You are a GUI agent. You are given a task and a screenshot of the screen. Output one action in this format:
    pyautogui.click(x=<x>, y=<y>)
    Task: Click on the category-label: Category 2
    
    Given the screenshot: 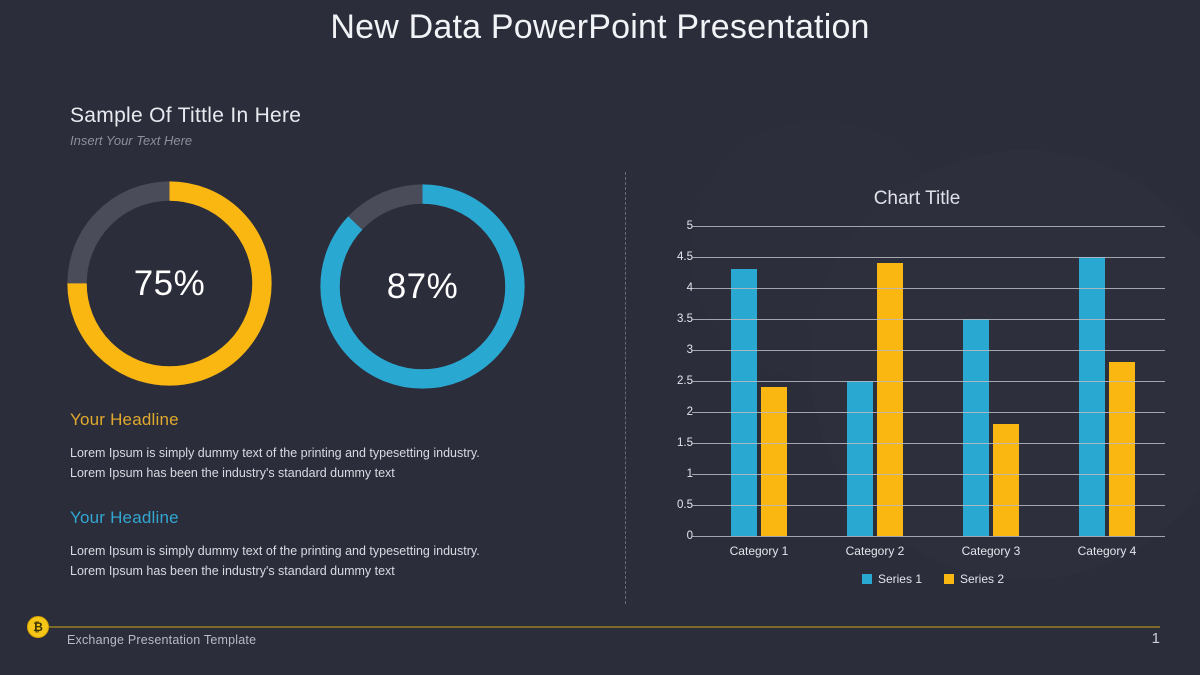 What is the action you would take?
    pyautogui.click(x=875, y=551)
    